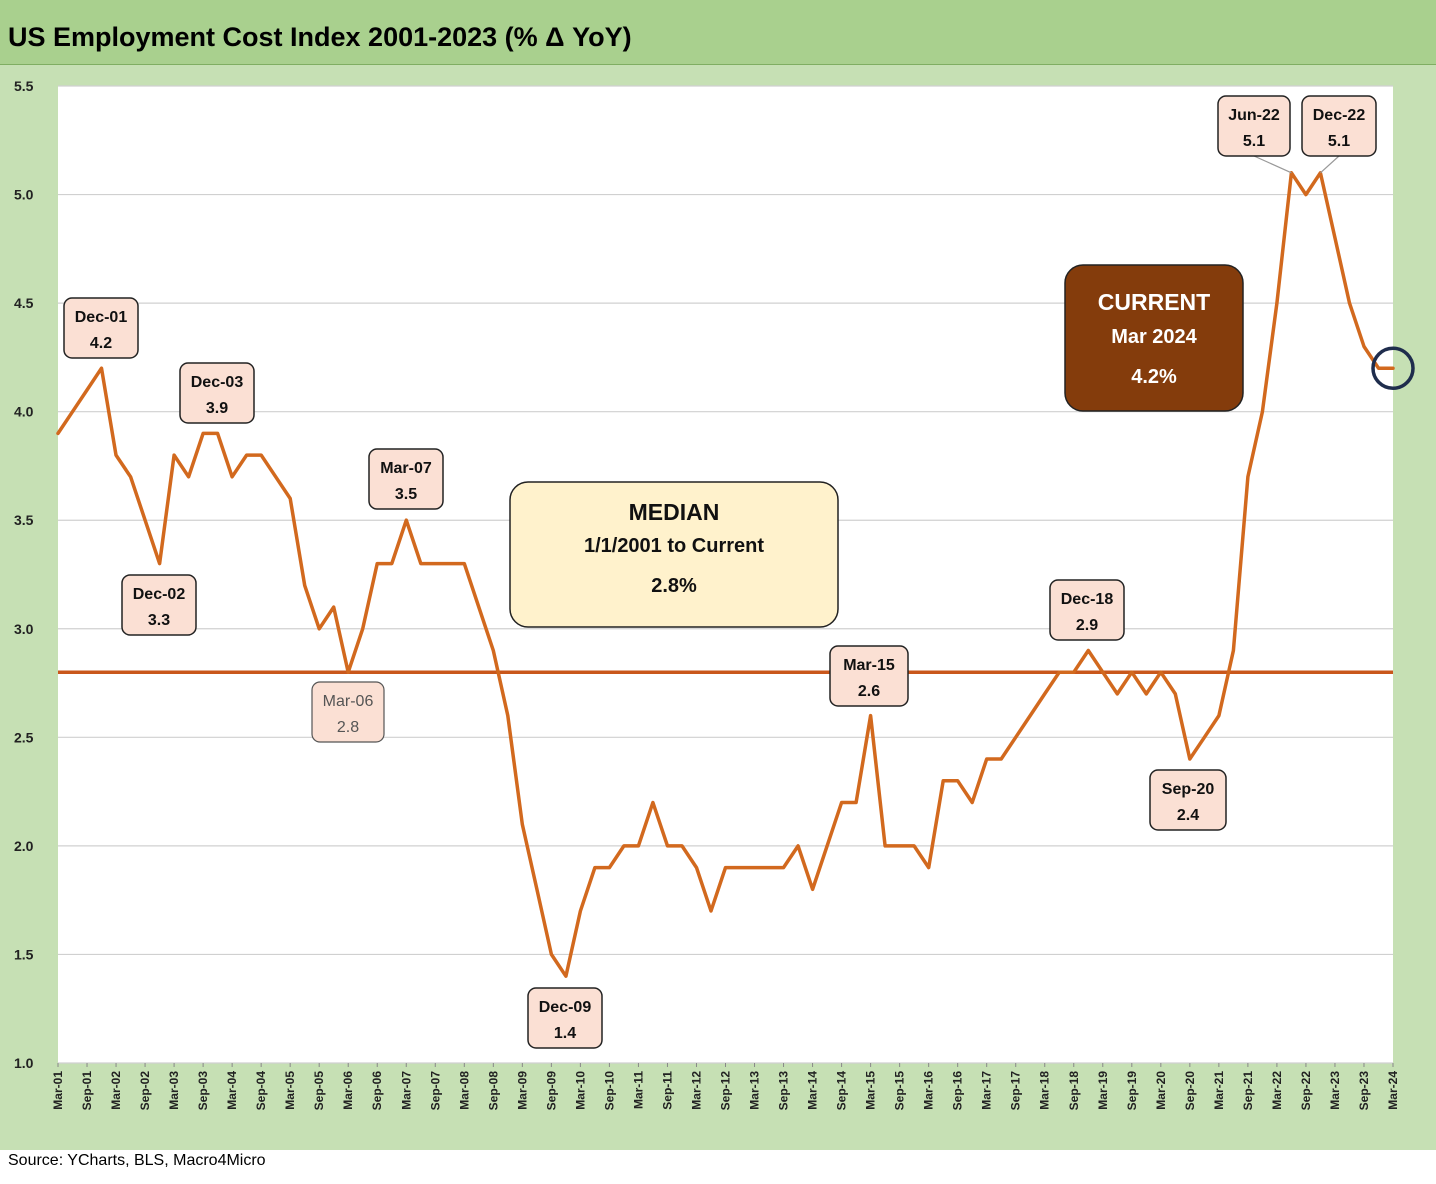 This screenshot has height=1184, width=1436. I want to click on x-tick-label: Sep-16, so click(958, 1091).